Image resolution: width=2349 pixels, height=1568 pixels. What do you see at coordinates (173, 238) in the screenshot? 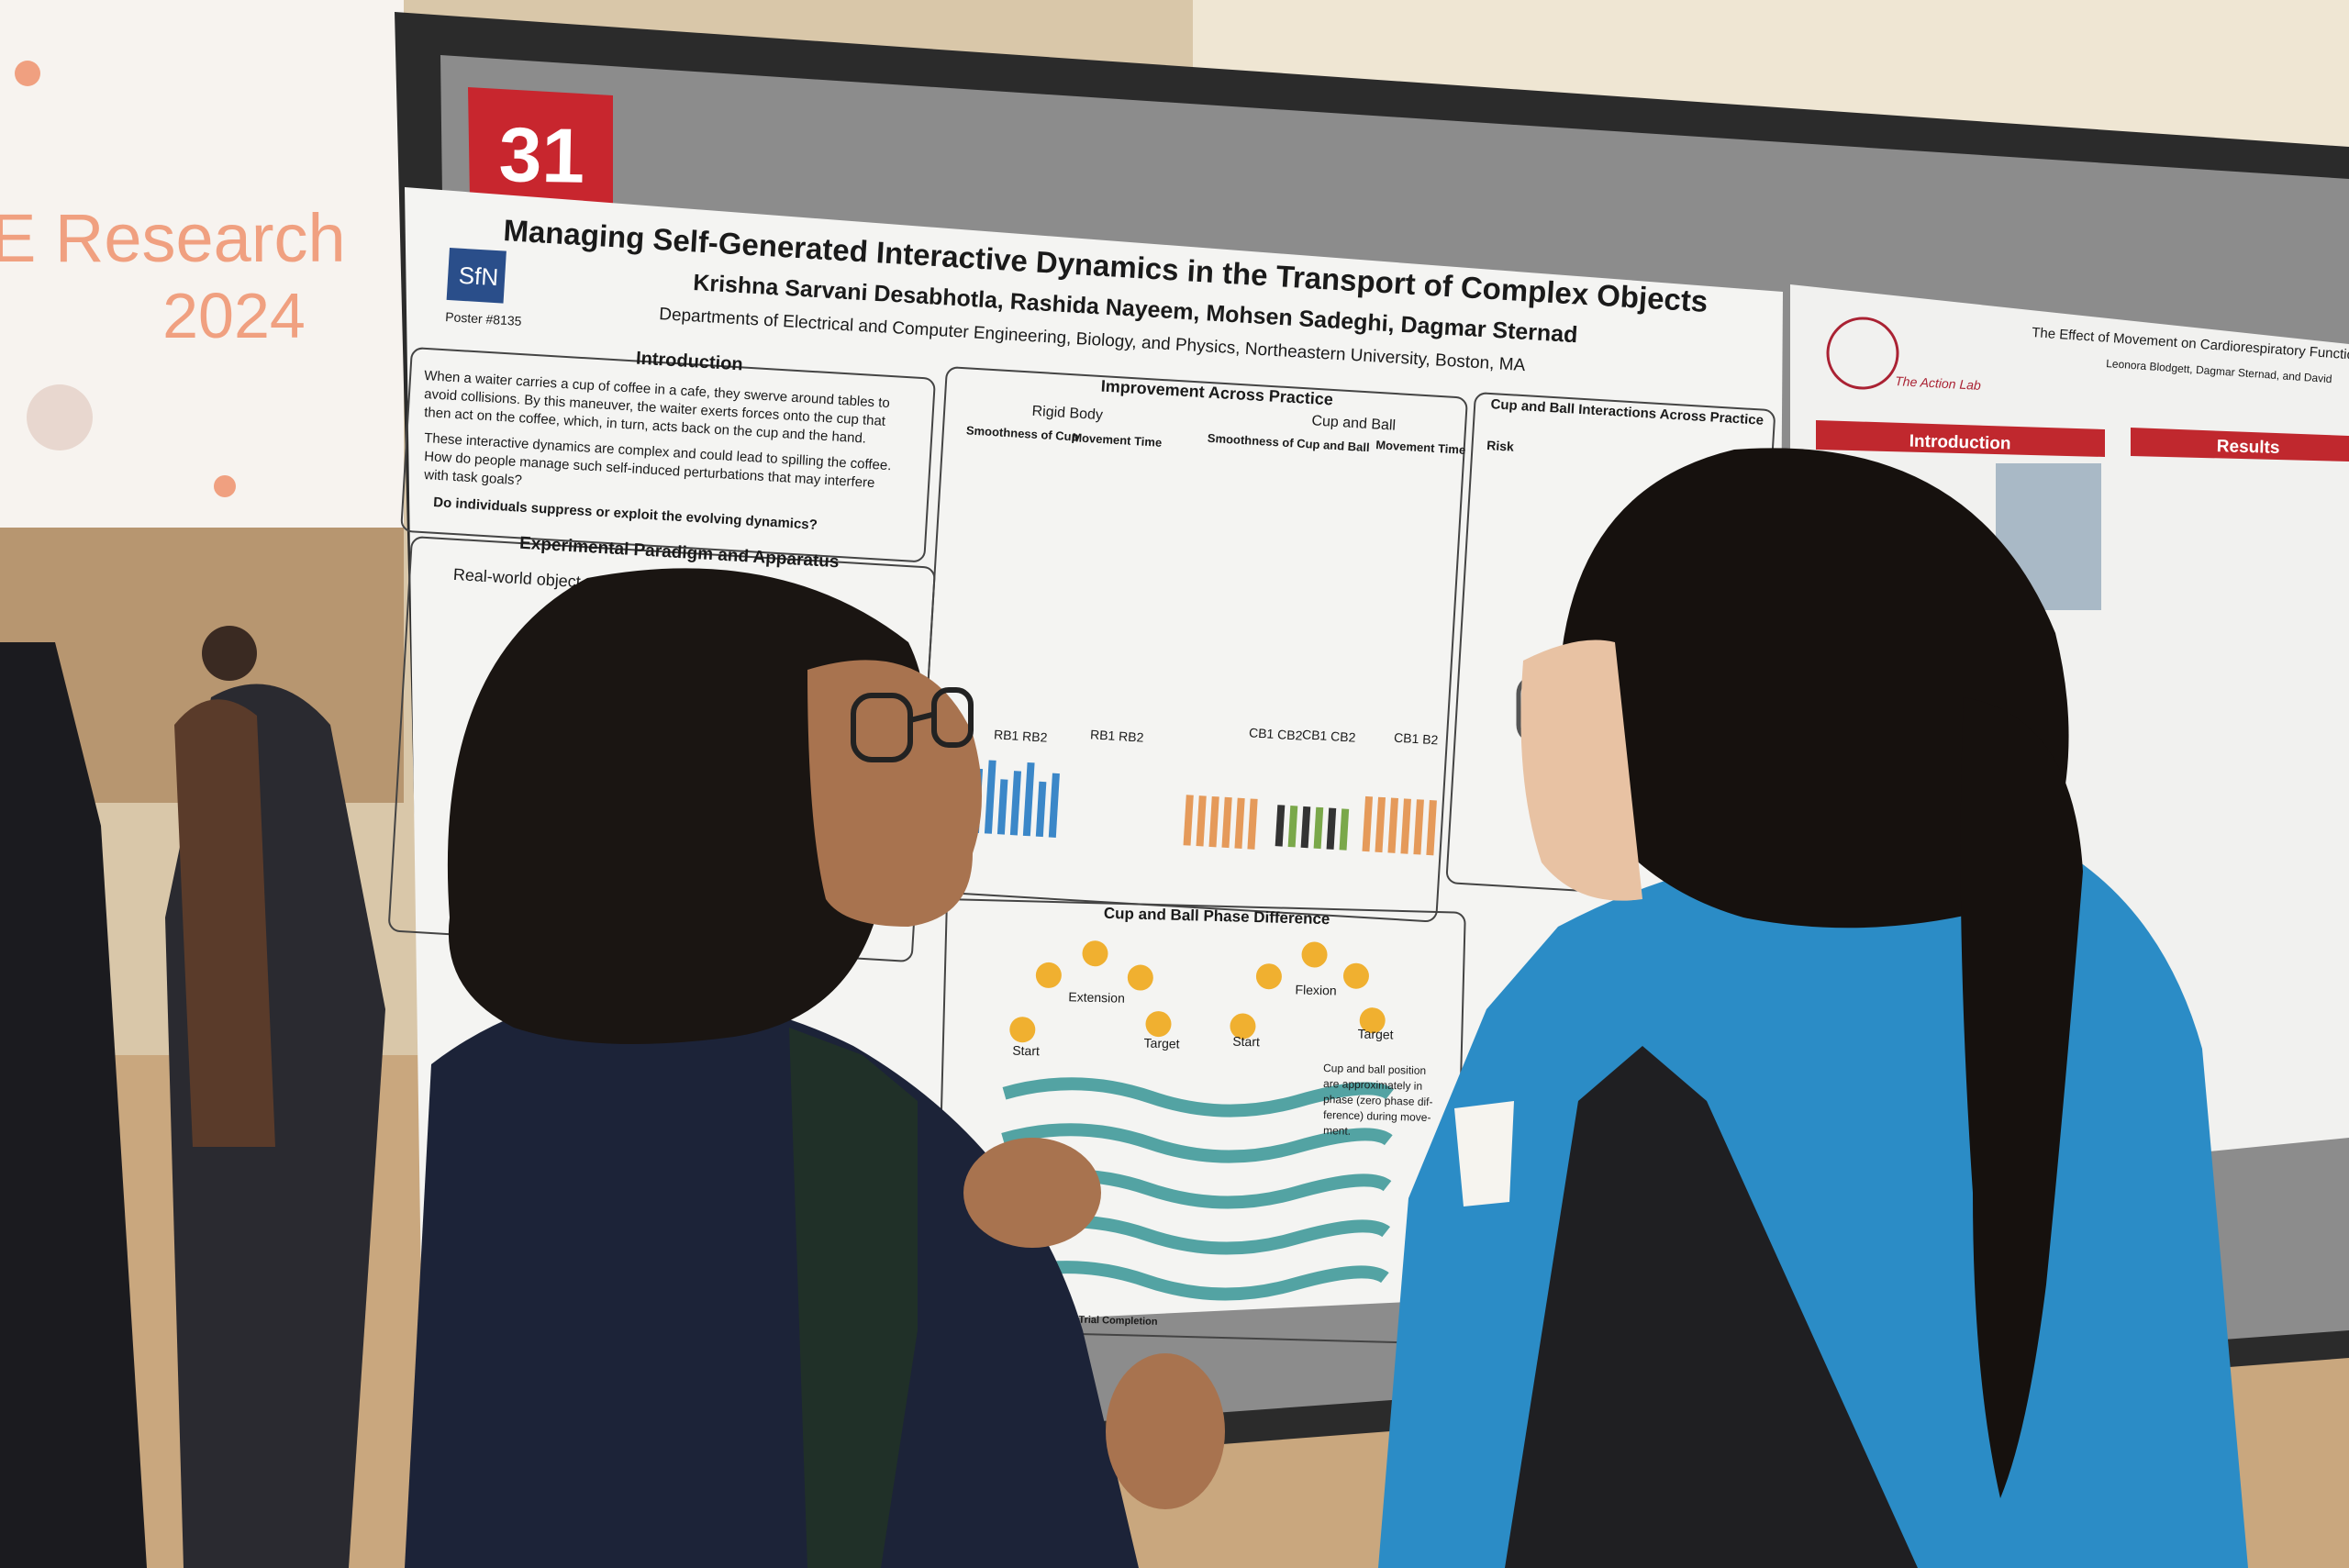
I see `slide-text: E Research` at bounding box center [173, 238].